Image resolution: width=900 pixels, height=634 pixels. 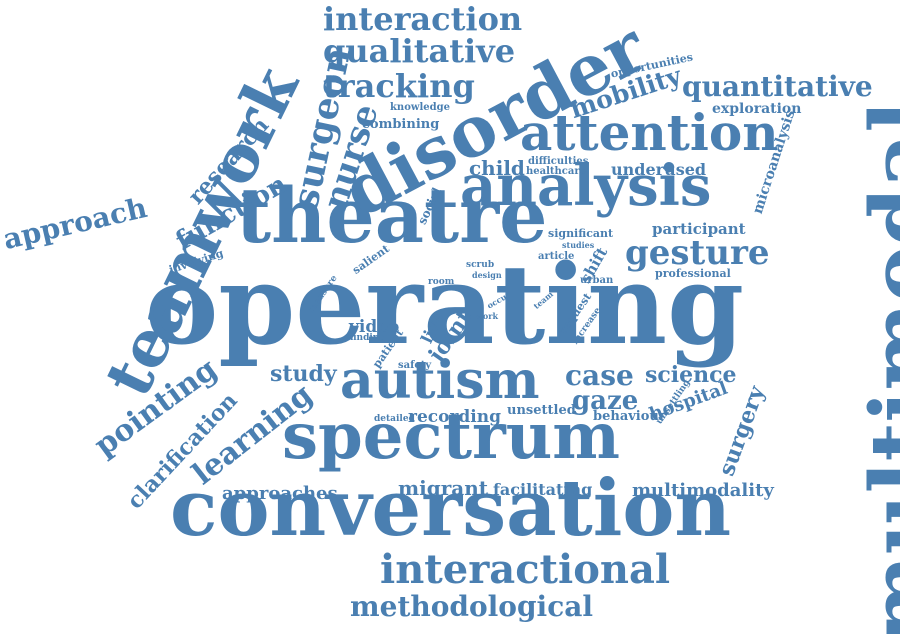 What do you see at coordinates (649, 132) in the screenshot?
I see `word-attention: attention` at bounding box center [649, 132].